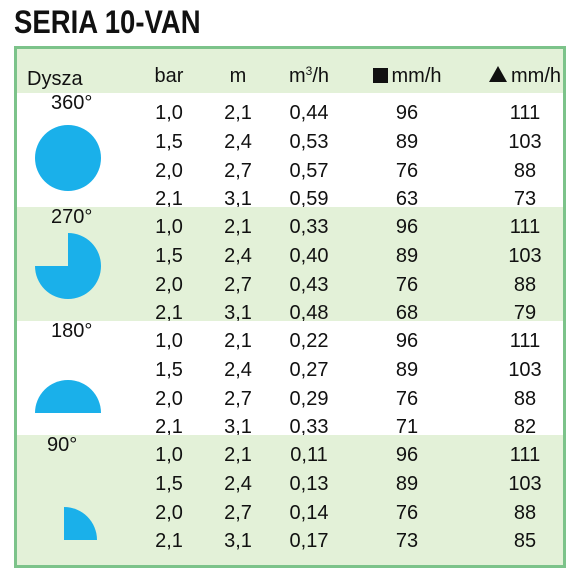 The height and width of the screenshot is (578, 580). I want to click on quarter-circle-icon, so click(81, 525).